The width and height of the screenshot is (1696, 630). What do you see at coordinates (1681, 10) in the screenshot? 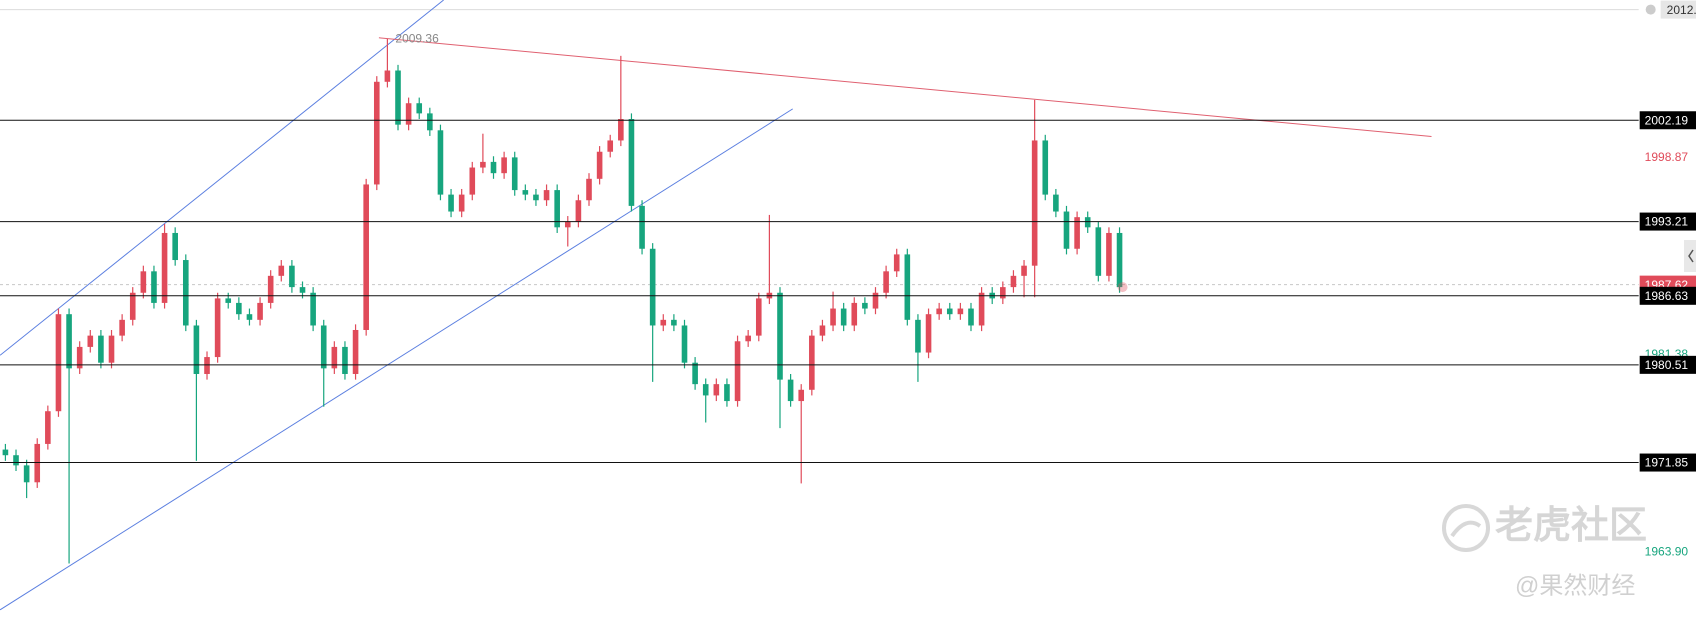
I see `price-label: 2012.00` at bounding box center [1681, 10].